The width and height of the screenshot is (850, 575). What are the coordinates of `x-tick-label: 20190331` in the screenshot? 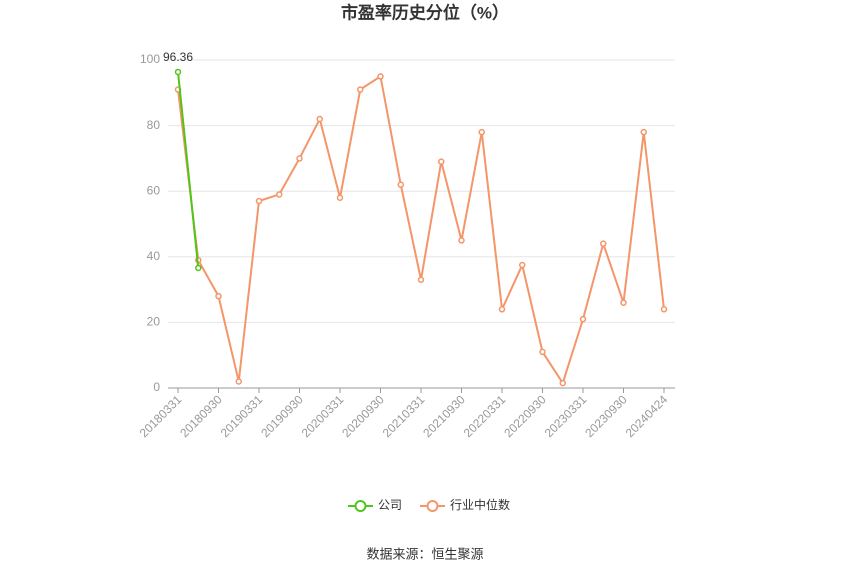 It's located at (242, 416).